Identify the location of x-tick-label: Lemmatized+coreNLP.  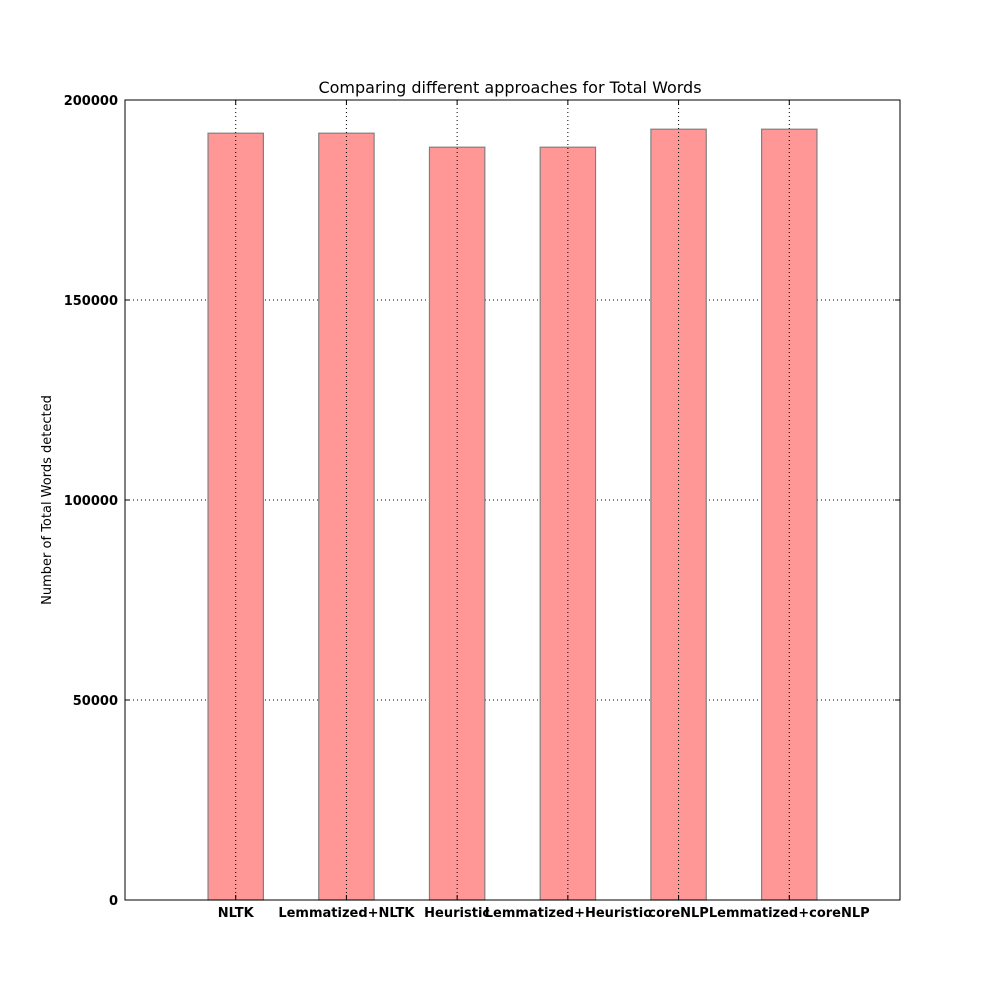
(789, 913).